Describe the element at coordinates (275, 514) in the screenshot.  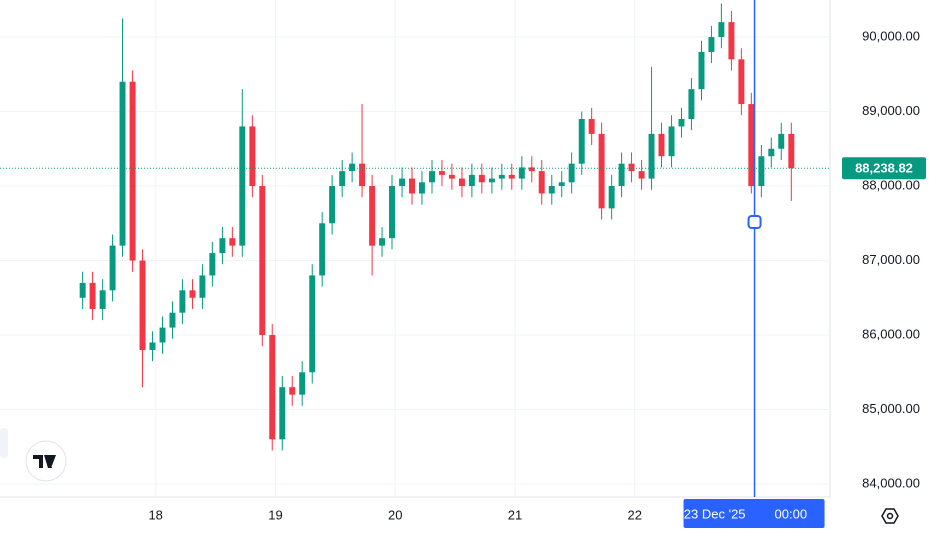
I see `x-tick-label: 19` at that location.